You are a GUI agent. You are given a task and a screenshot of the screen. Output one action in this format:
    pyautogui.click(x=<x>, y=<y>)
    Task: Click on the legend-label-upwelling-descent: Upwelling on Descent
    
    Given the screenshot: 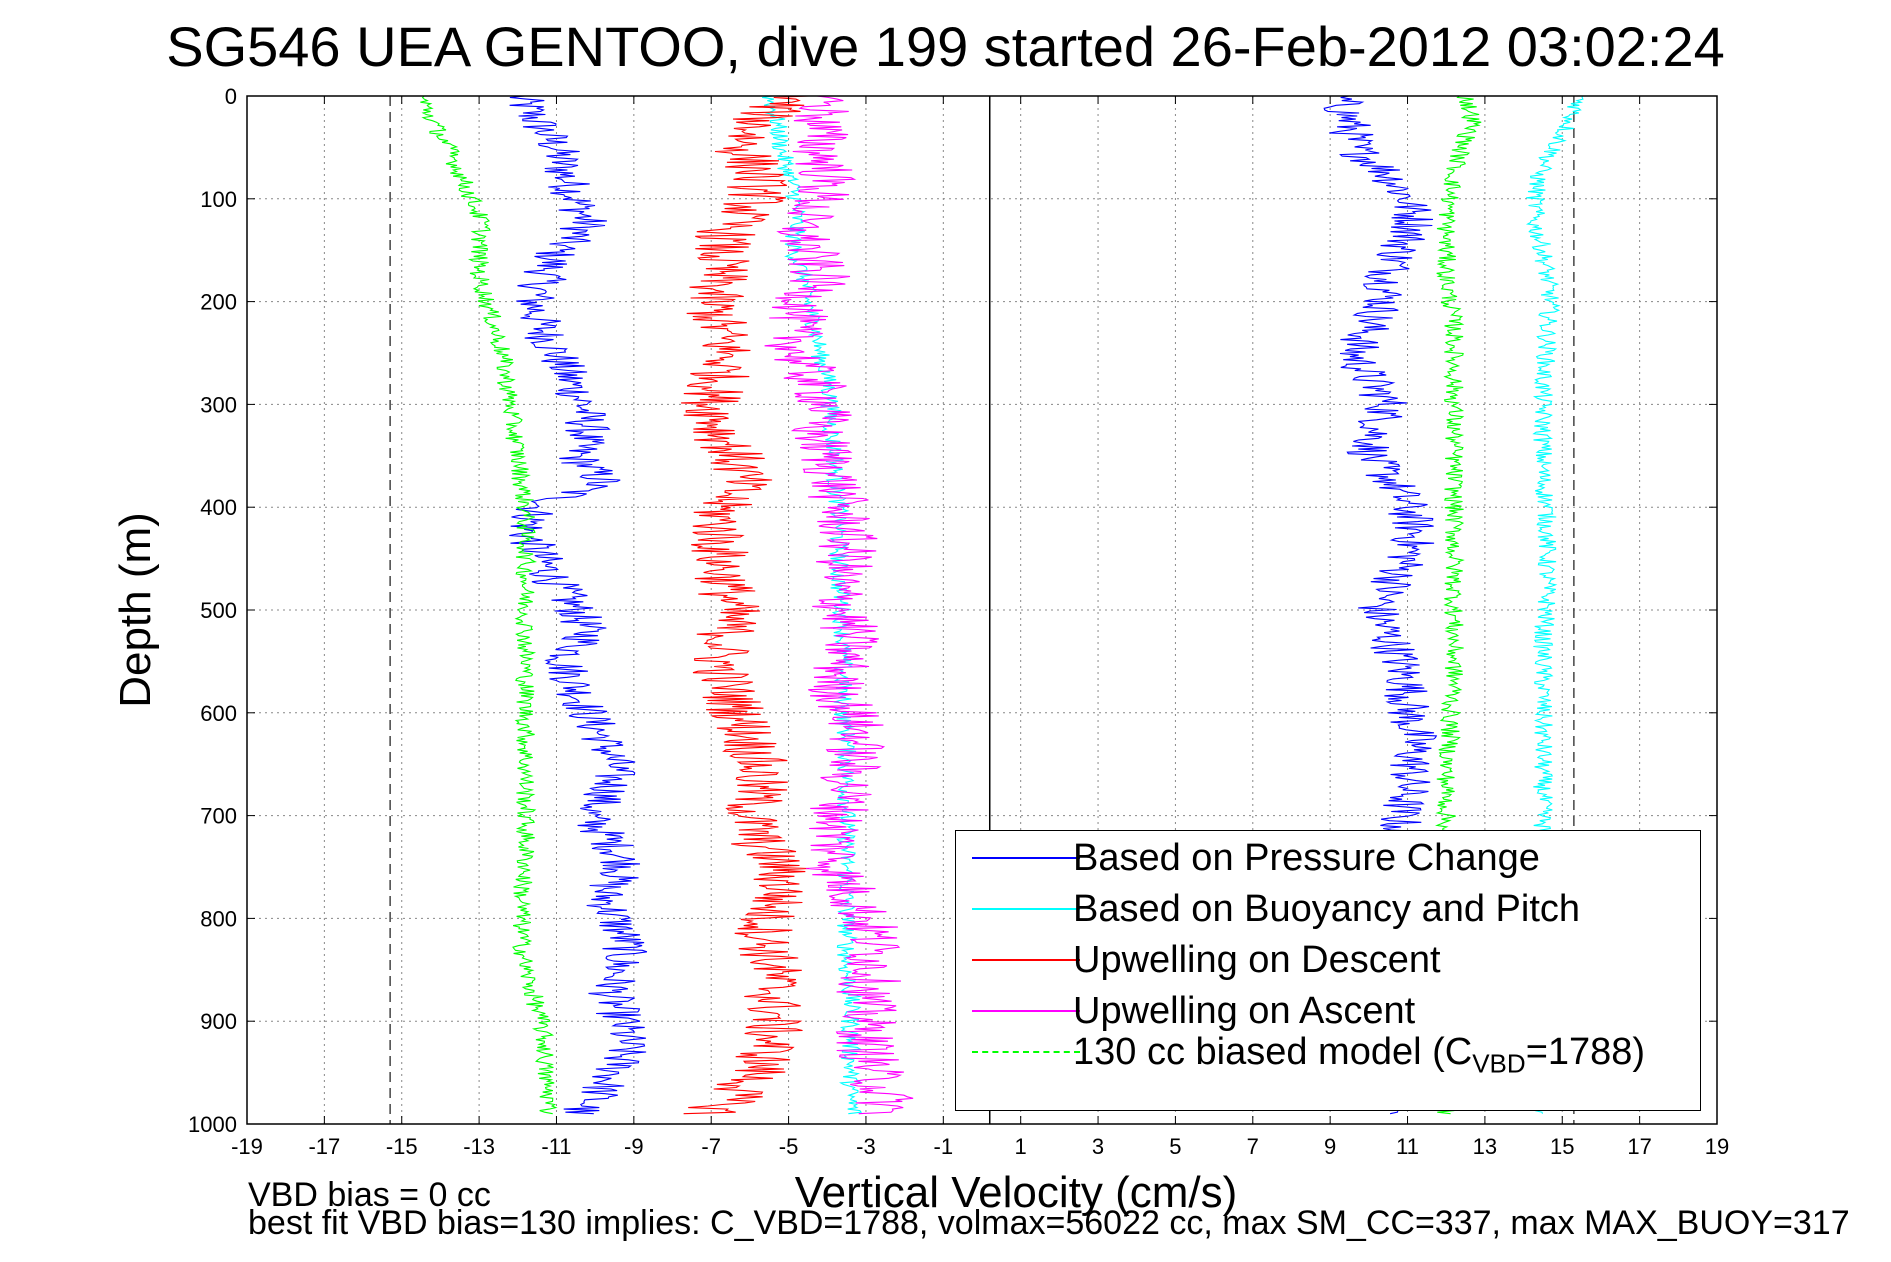 What is the action you would take?
    pyautogui.click(x=1257, y=960)
    